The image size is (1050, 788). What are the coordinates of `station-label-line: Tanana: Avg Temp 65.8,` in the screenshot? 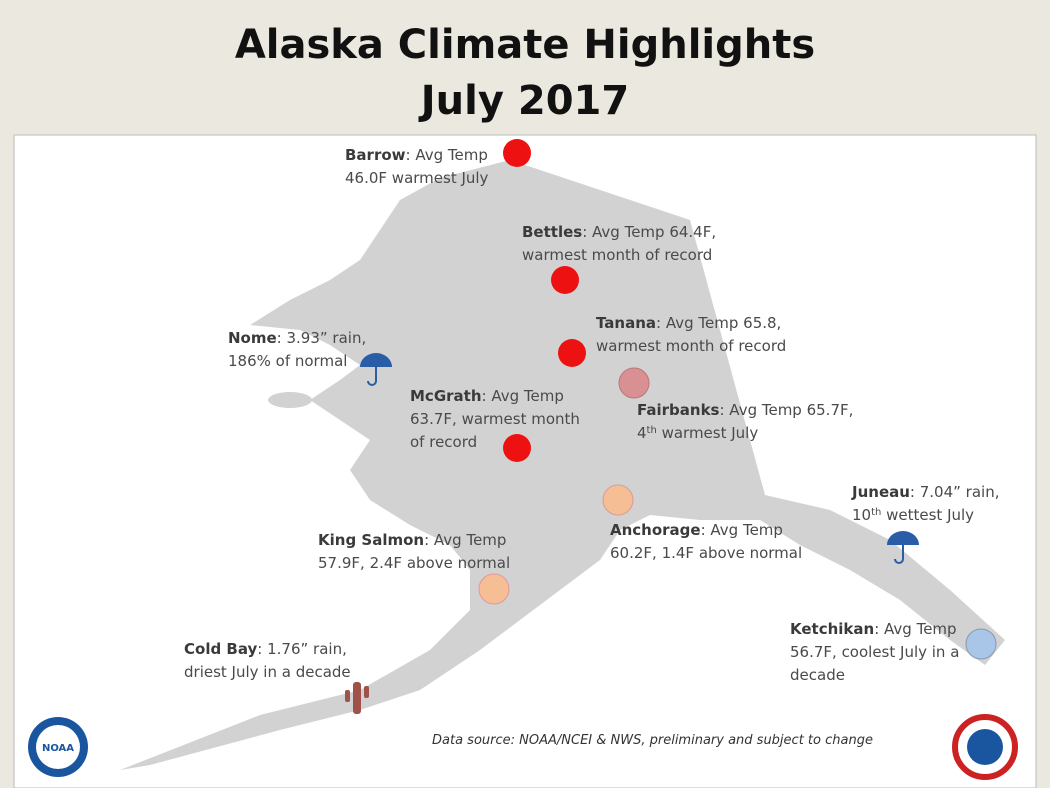 It's located at (688, 323).